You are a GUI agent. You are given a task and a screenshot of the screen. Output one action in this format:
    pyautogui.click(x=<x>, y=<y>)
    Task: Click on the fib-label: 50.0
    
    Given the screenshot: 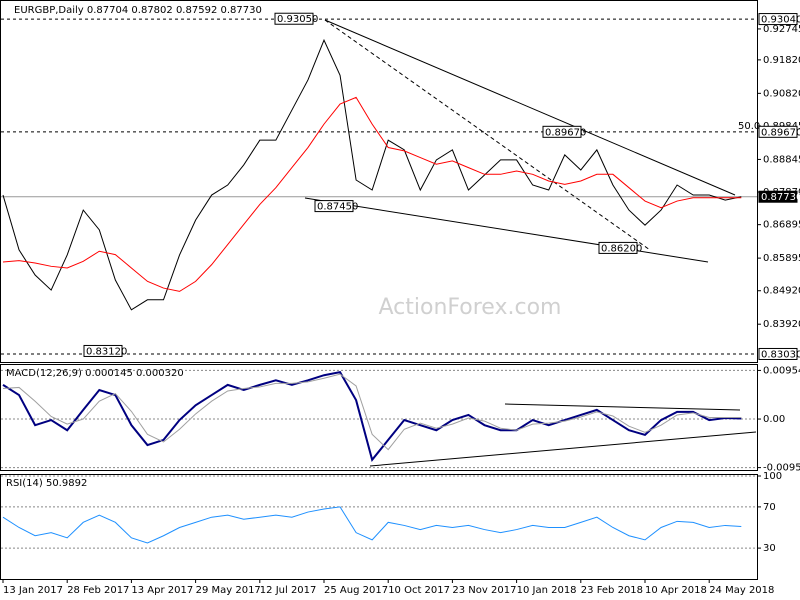 What is the action you would take?
    pyautogui.click(x=749, y=126)
    